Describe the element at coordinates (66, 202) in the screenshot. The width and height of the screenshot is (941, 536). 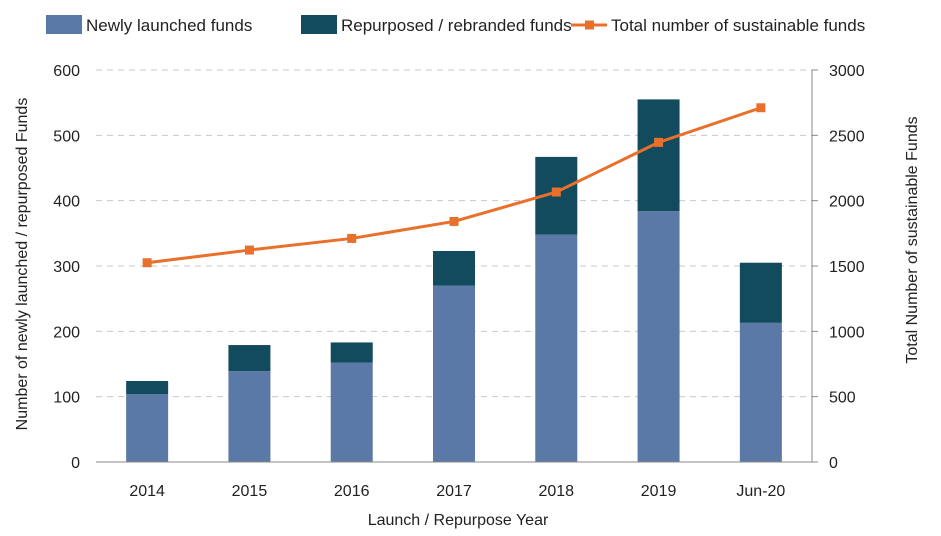
I see `left-y-tick-label: 400` at that location.